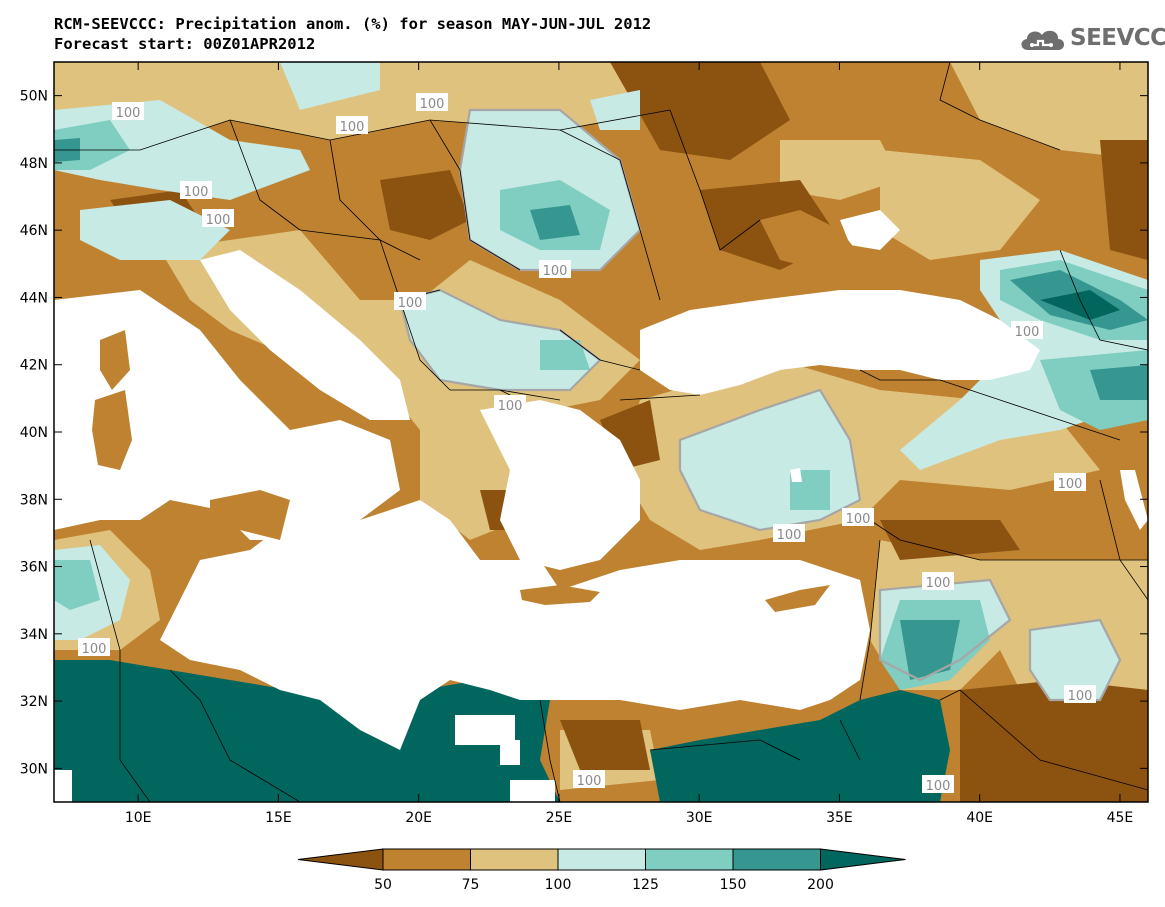 This screenshot has width=1165, height=907. I want to click on colorbar-label: 150, so click(733, 885).